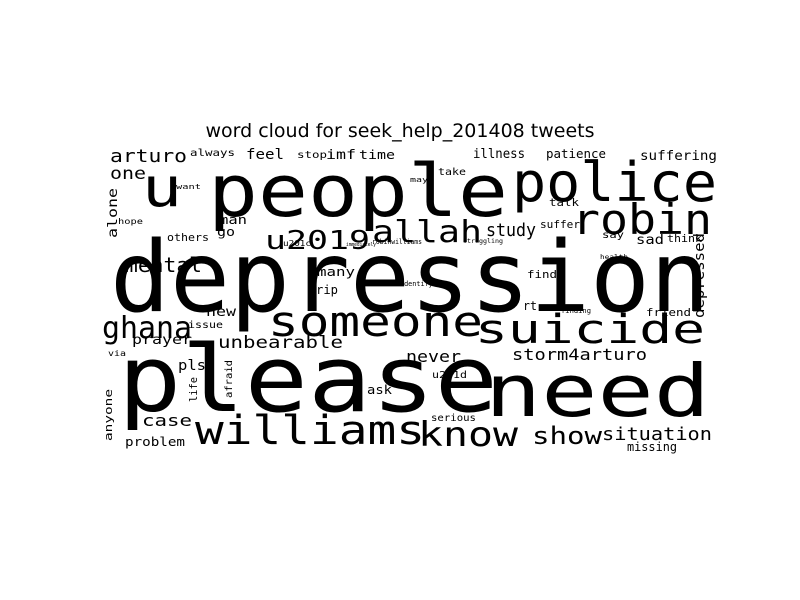 The height and width of the screenshot is (600, 800). What do you see at coordinates (453, 418) in the screenshot?
I see `word-serious: serious` at bounding box center [453, 418].